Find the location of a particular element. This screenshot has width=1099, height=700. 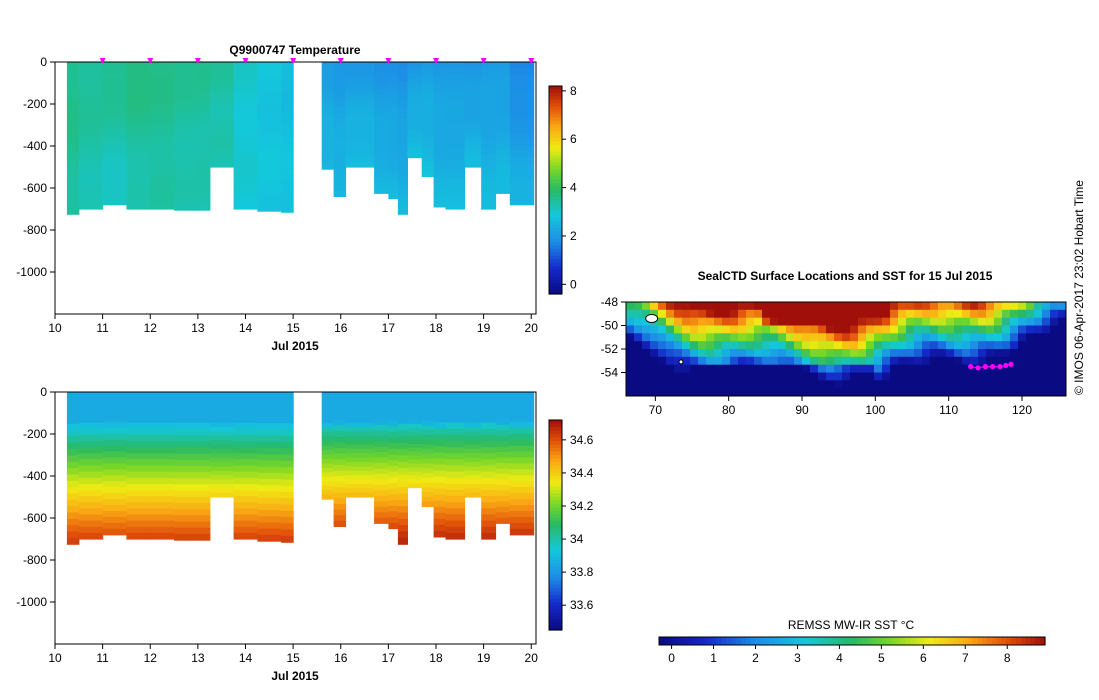

colorbar-tick-label: 34 is located at coordinates (577, 539).